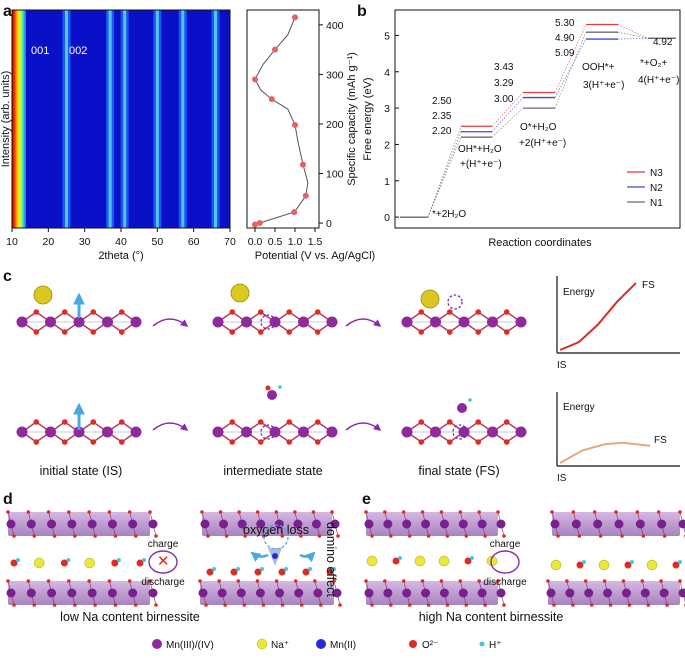 This screenshot has width=685, height=658. Describe the element at coordinates (538, 120) in the screenshot. I see `fe-levels` at that location.